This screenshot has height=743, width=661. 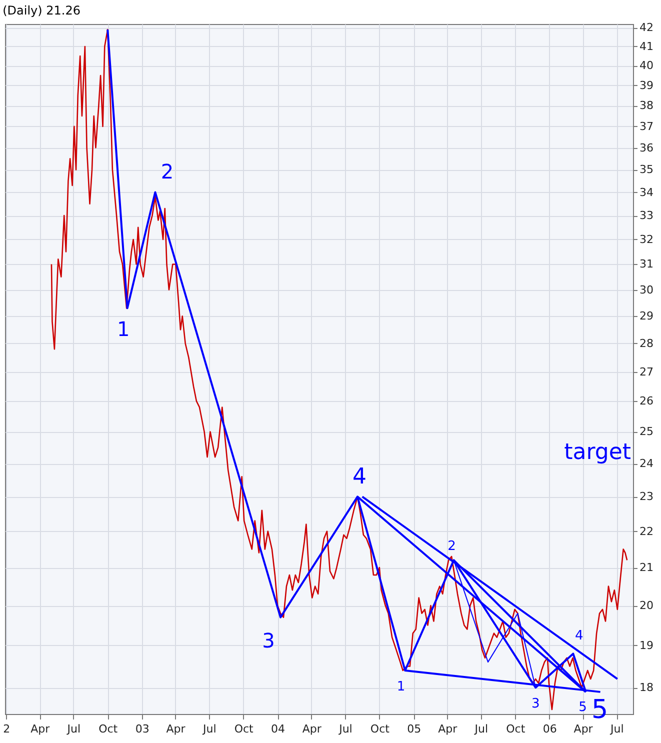 I want to click on y-tick-label: 31, so click(x=647, y=264).